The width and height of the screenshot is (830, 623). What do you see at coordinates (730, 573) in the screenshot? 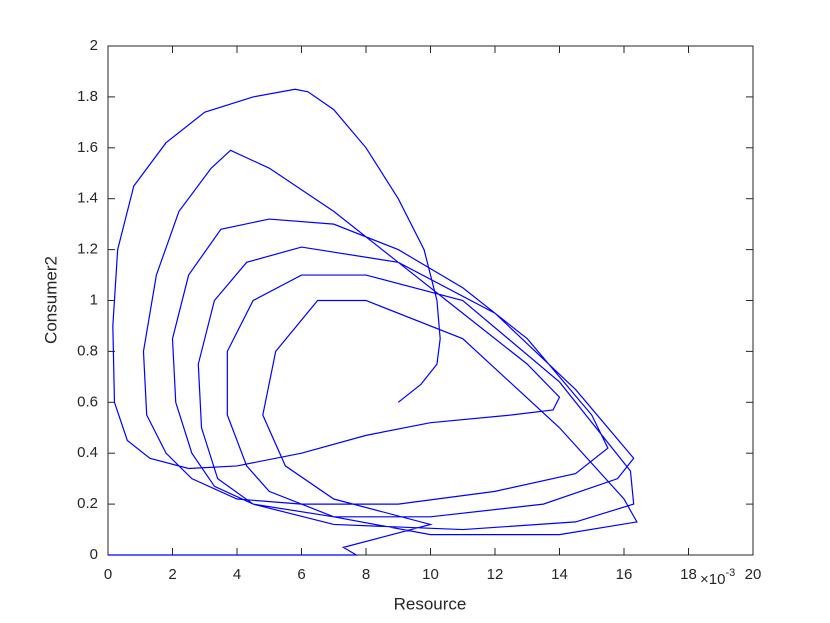
I see `multiplier-exponent: -3` at bounding box center [730, 573].